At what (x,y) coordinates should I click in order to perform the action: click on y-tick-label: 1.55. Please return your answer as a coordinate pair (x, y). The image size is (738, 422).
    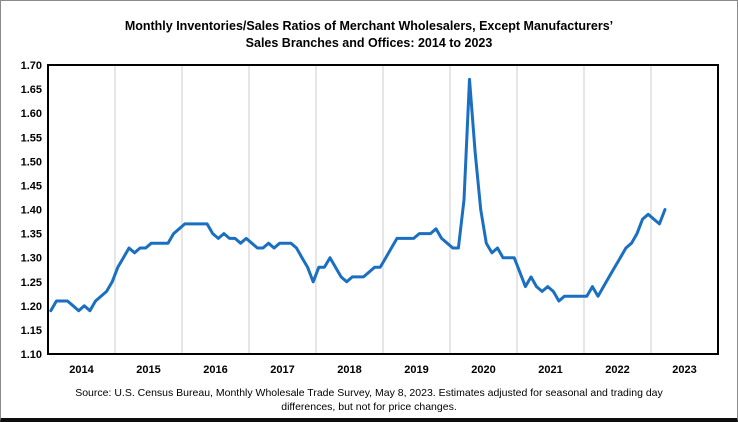
    Looking at the image, I should click on (31, 138).